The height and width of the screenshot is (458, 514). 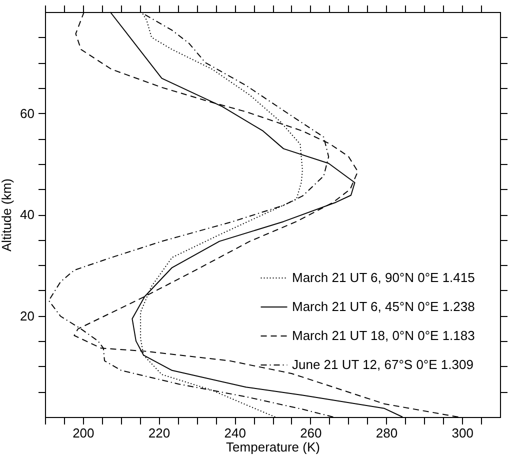 What do you see at coordinates (83, 433) in the screenshot?
I see `x-tick-label: 200` at bounding box center [83, 433].